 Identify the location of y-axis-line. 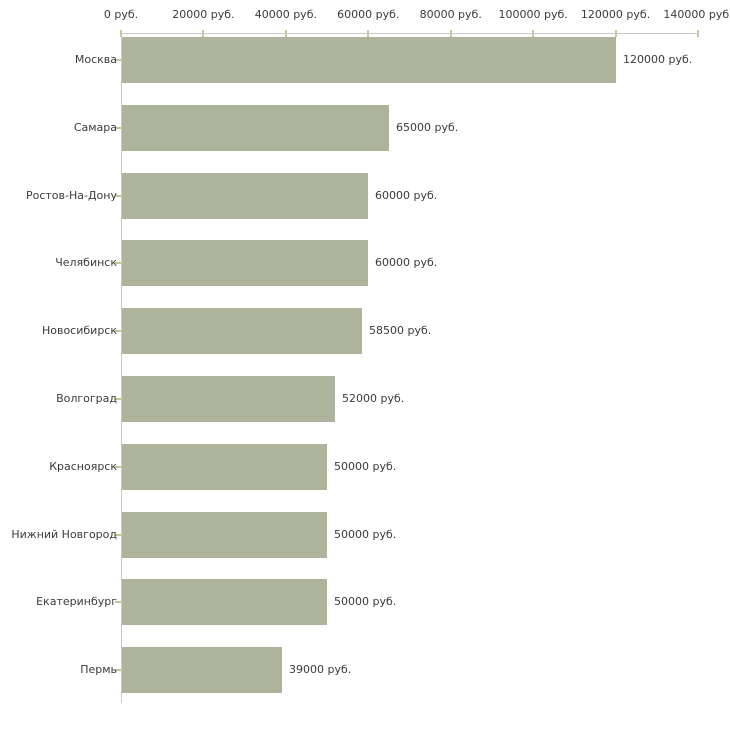
(121, 368).